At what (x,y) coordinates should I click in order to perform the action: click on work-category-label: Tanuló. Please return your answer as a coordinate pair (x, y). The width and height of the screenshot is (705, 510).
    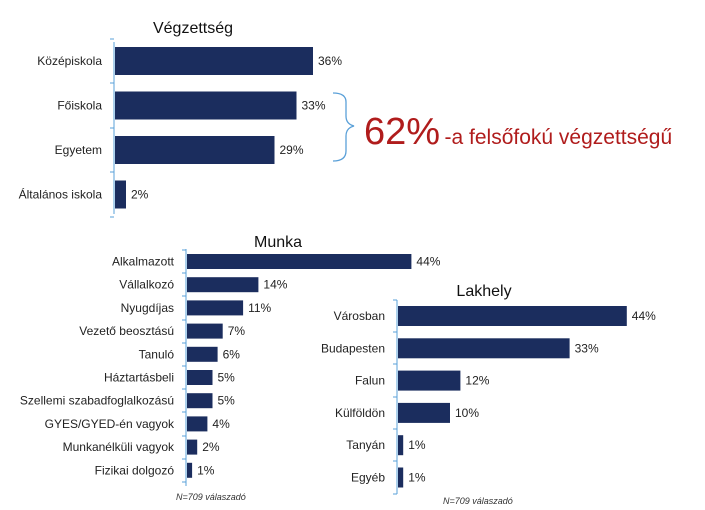
    Looking at the image, I should click on (157, 354).